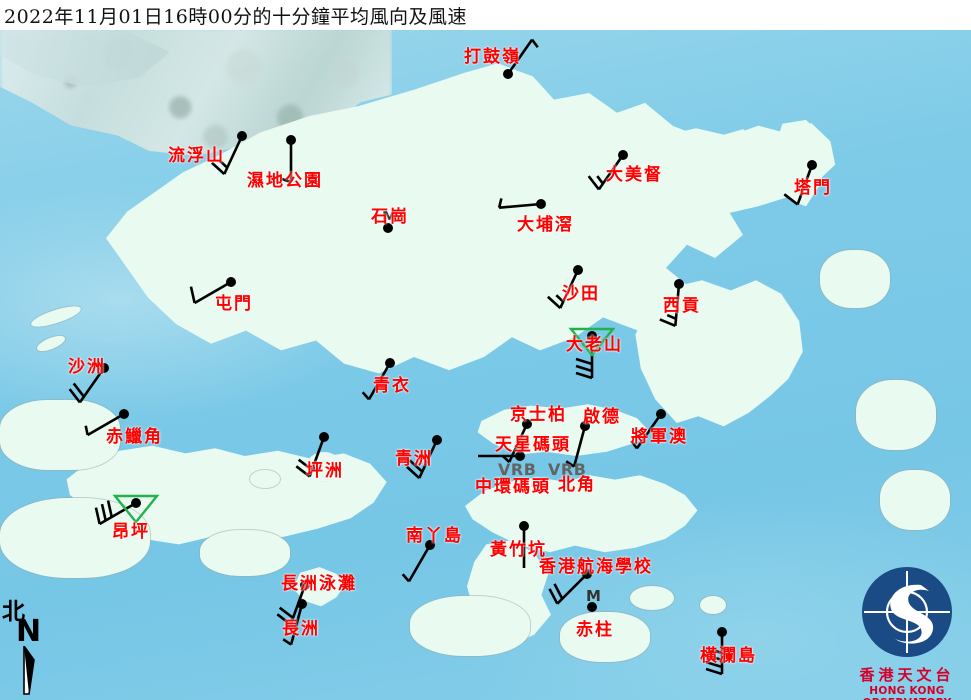 This screenshot has height=700, width=971. What do you see at coordinates (602, 417) in the screenshot?
I see `station-name-label: 啟德` at bounding box center [602, 417].